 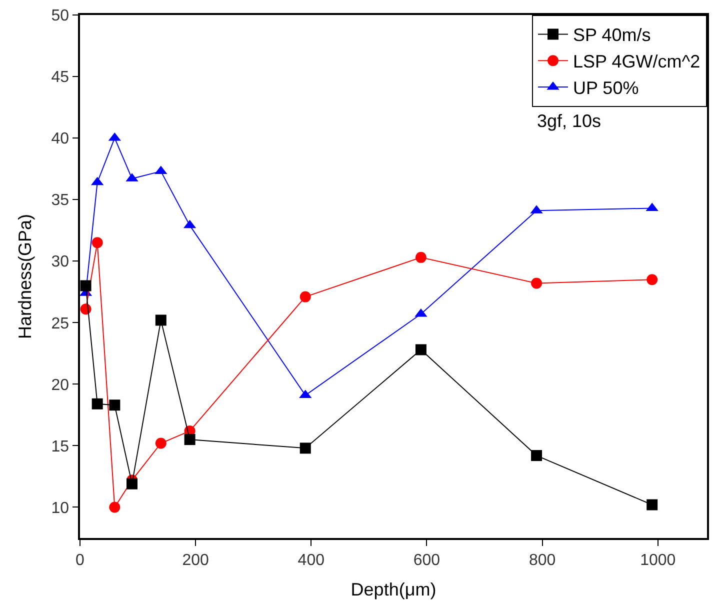 What do you see at coordinates (196, 560) in the screenshot?
I see `x-tick-label: 200` at bounding box center [196, 560].